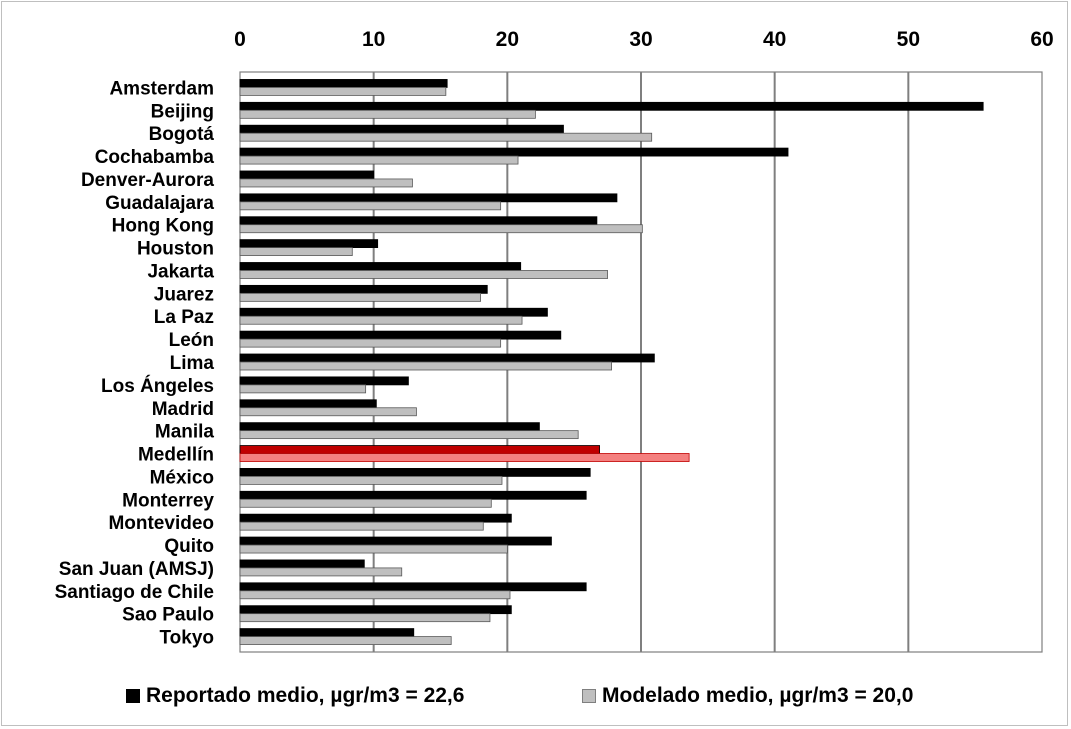 The width and height of the screenshot is (1071, 729). I want to click on bar-7-reportado, so click(309, 244).